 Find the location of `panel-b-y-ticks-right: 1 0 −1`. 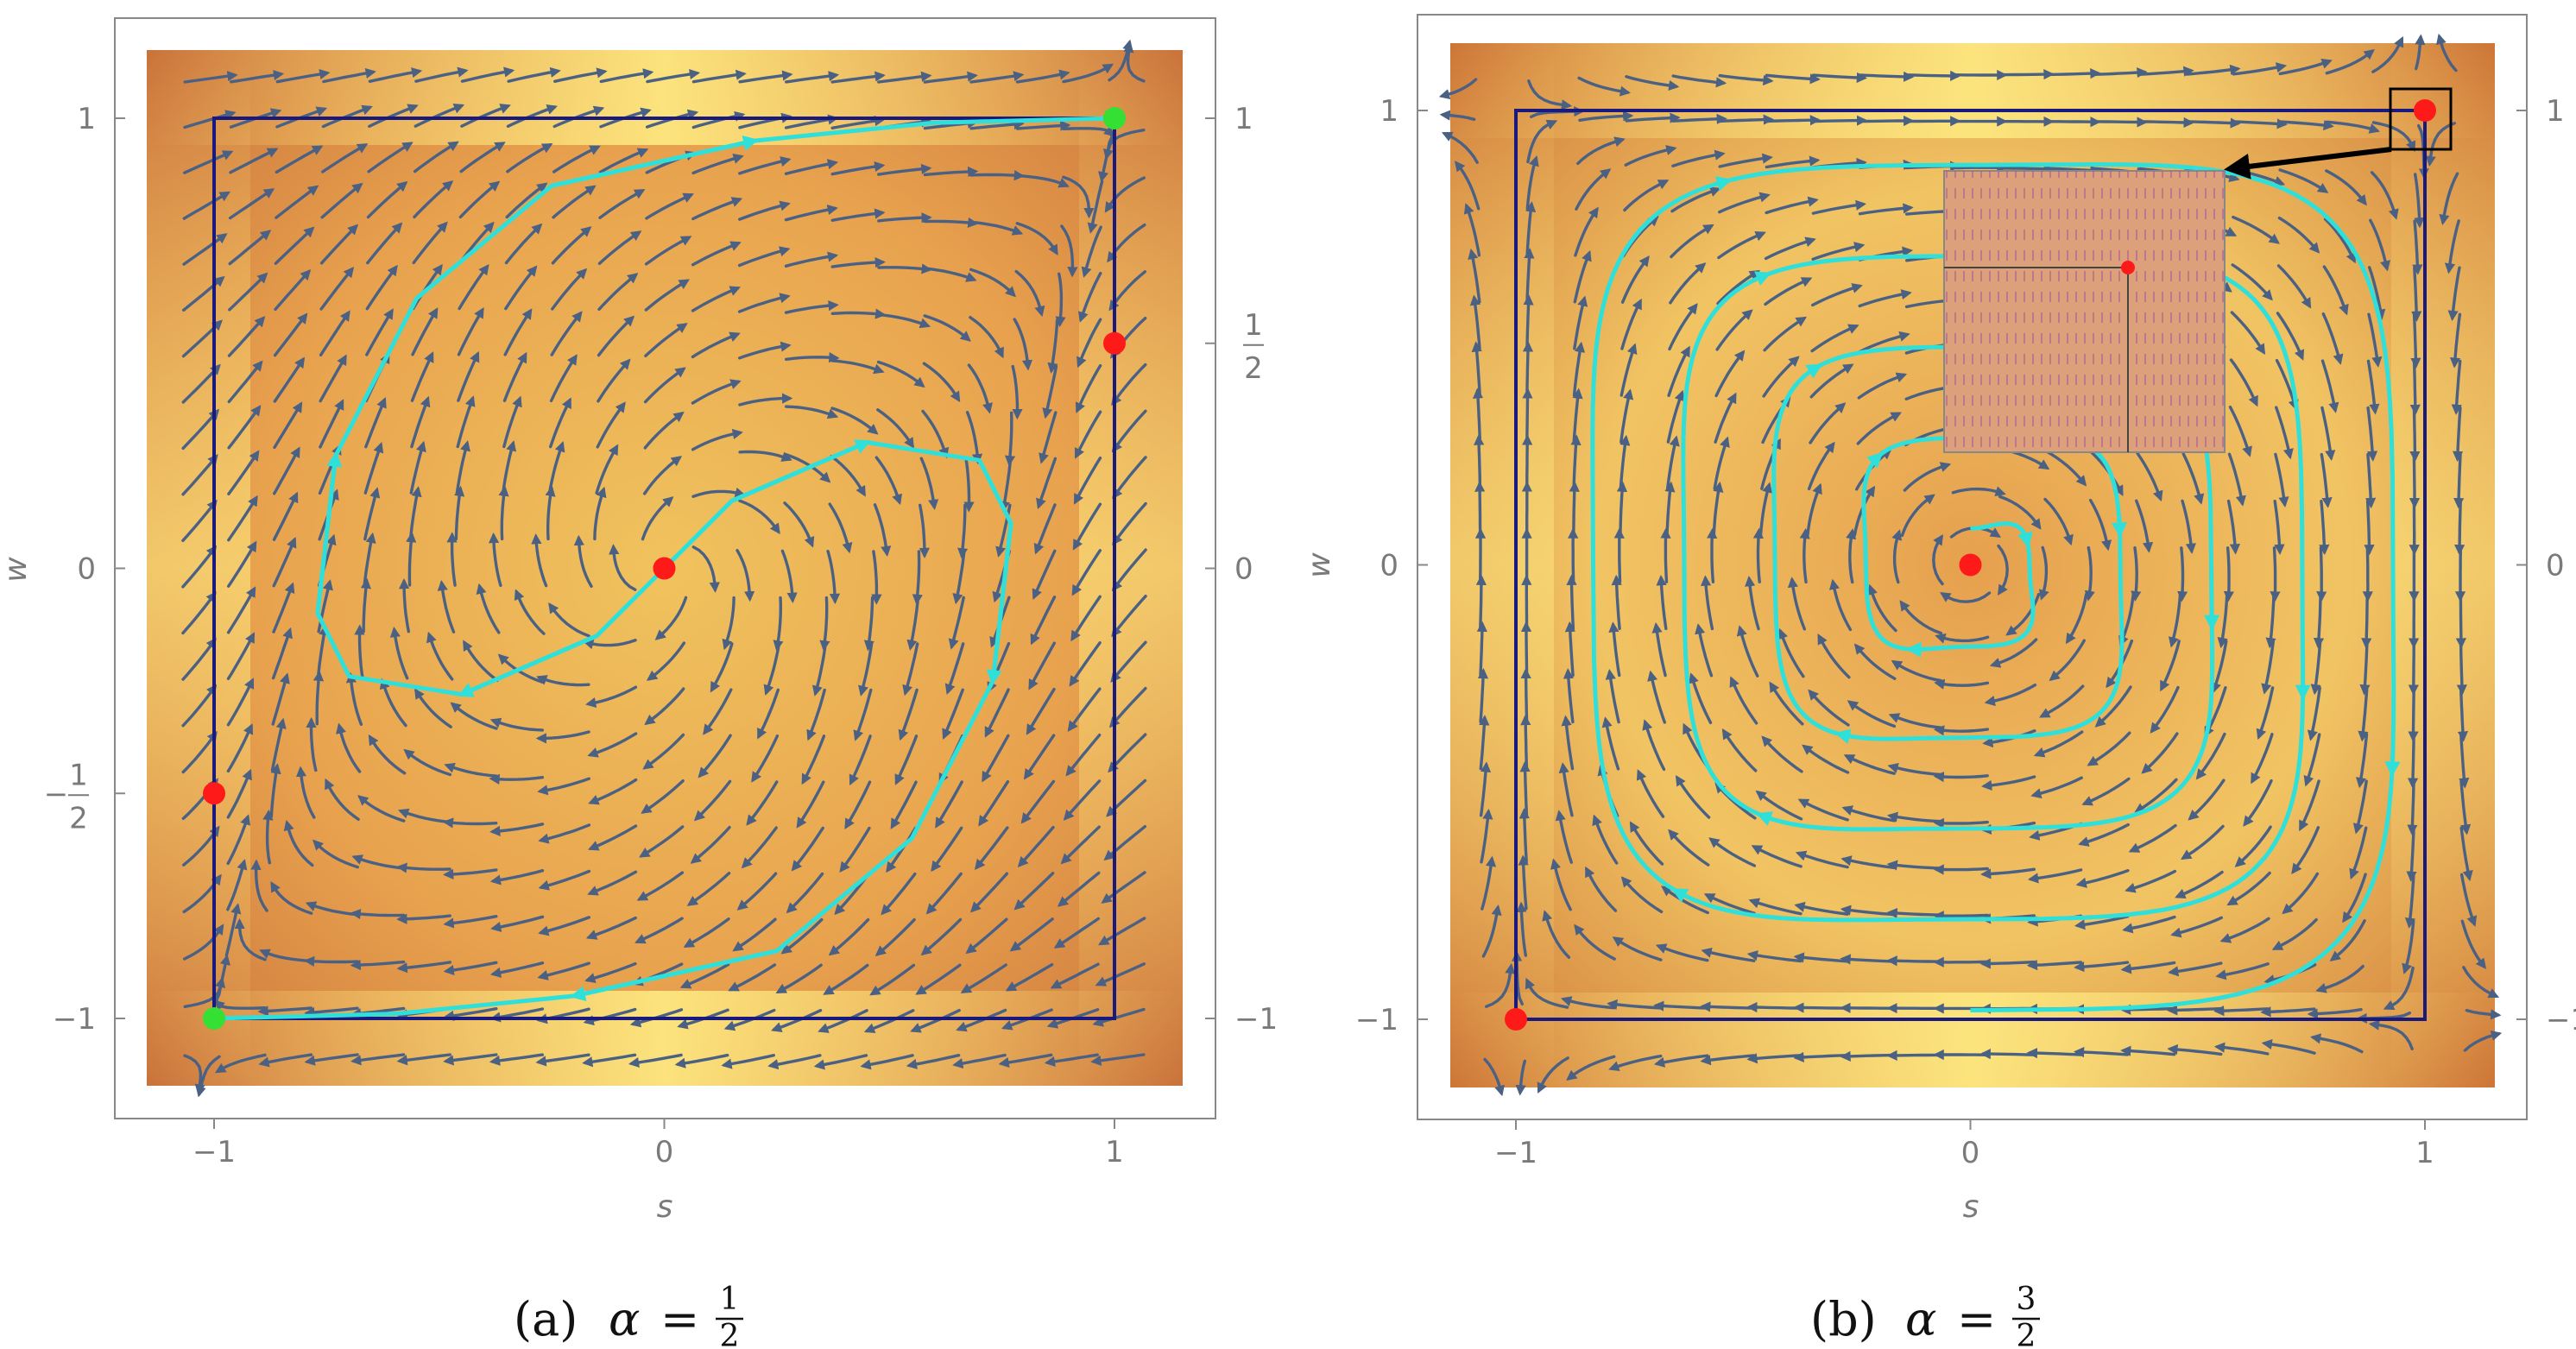

panel-b-y-ticks-right: 1 0 −1 is located at coordinates (2546, 565).